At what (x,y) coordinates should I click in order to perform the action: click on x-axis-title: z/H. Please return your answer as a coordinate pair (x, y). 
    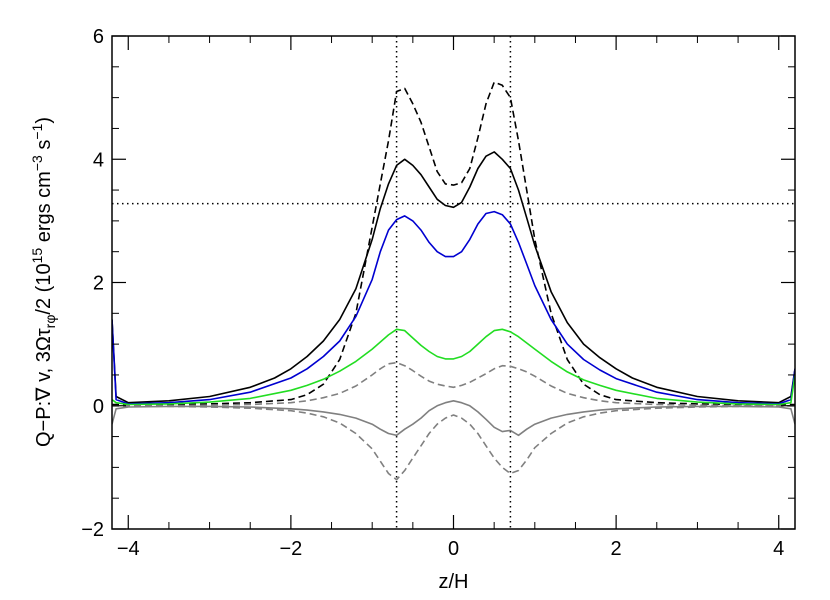
    Looking at the image, I should click on (454, 582).